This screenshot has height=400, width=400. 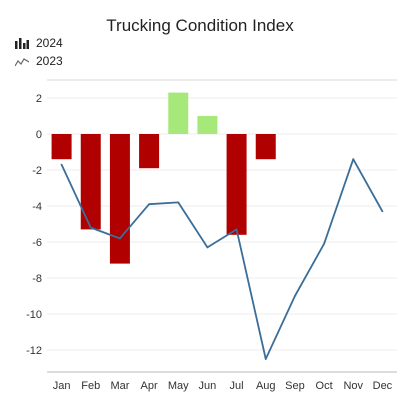 I want to click on legend: 2024 2023, so click(x=39, y=52).